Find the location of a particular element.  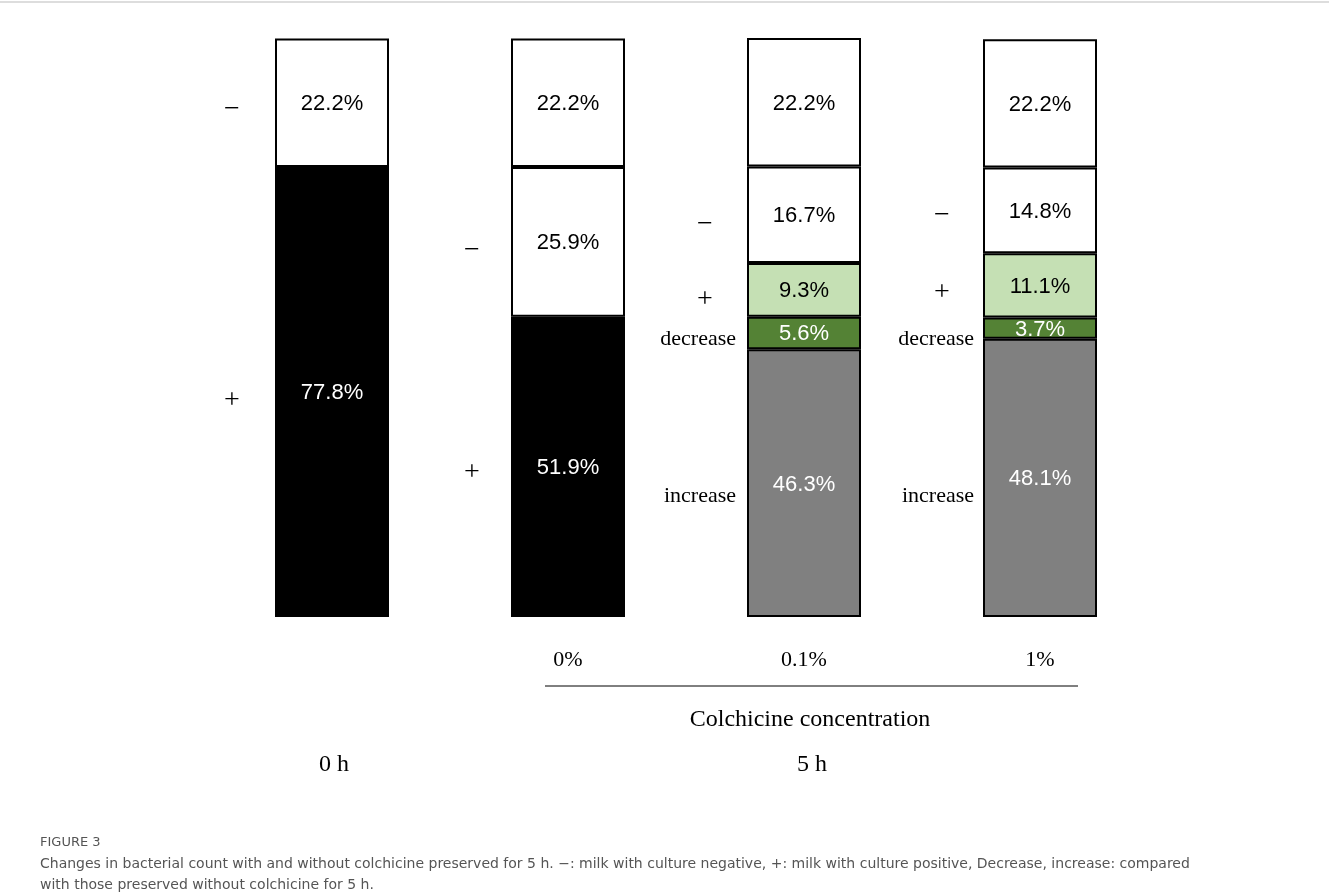

data-label: 25.9% is located at coordinates (568, 242).